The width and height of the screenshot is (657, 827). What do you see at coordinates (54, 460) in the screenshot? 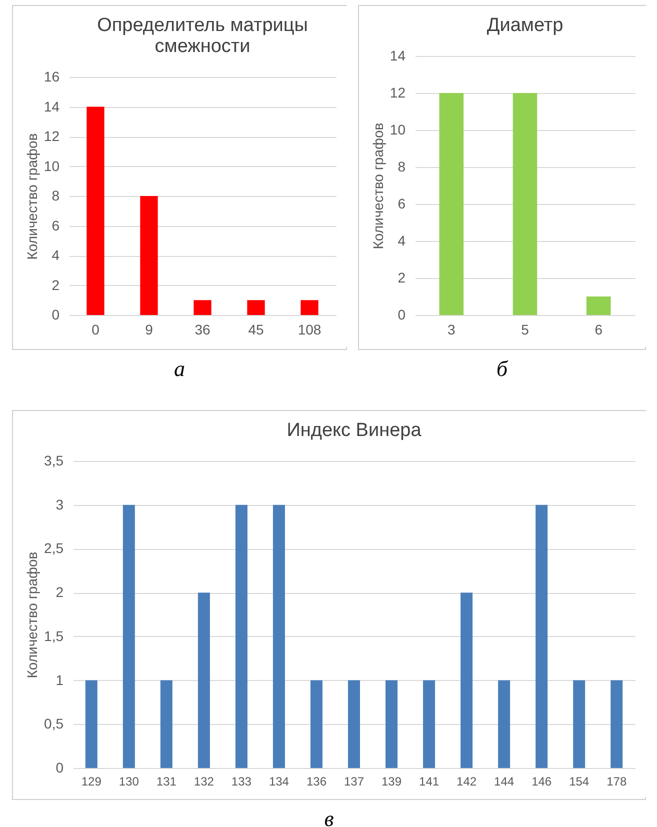
I see `y-tick-label: 3,5` at bounding box center [54, 460].